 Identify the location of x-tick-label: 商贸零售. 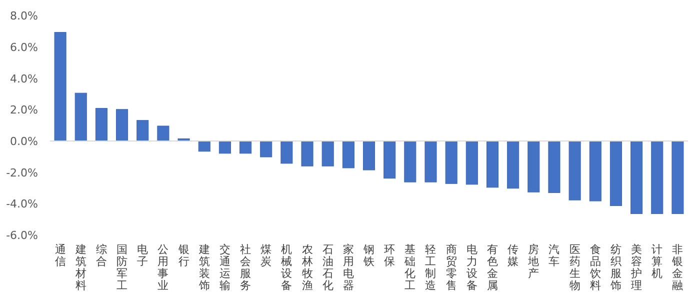
(451, 267).